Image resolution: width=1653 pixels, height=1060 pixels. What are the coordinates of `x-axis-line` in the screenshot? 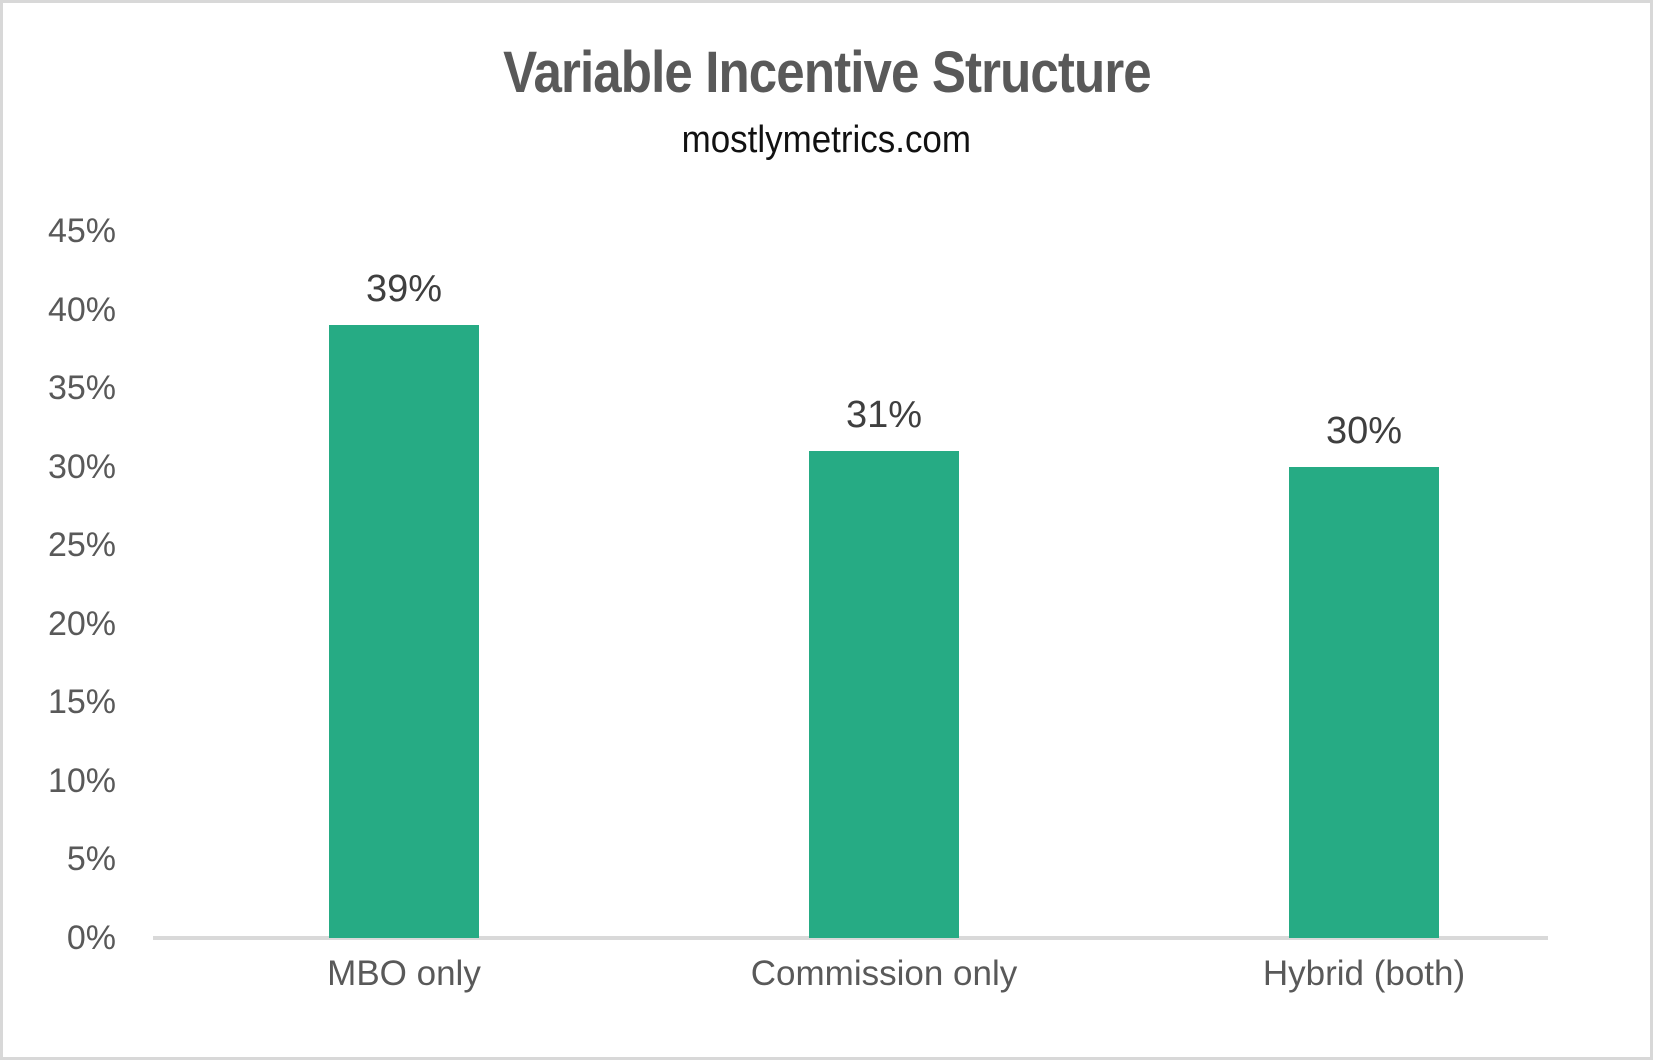 It's located at (850, 938).